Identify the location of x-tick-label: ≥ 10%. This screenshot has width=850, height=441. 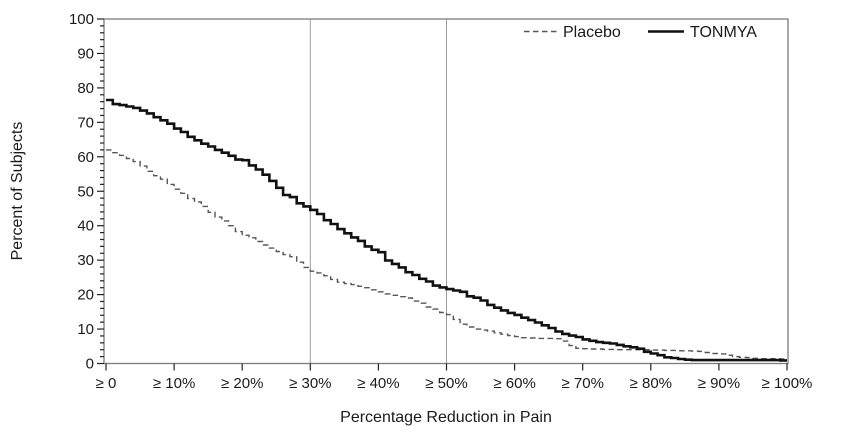
(174, 383).